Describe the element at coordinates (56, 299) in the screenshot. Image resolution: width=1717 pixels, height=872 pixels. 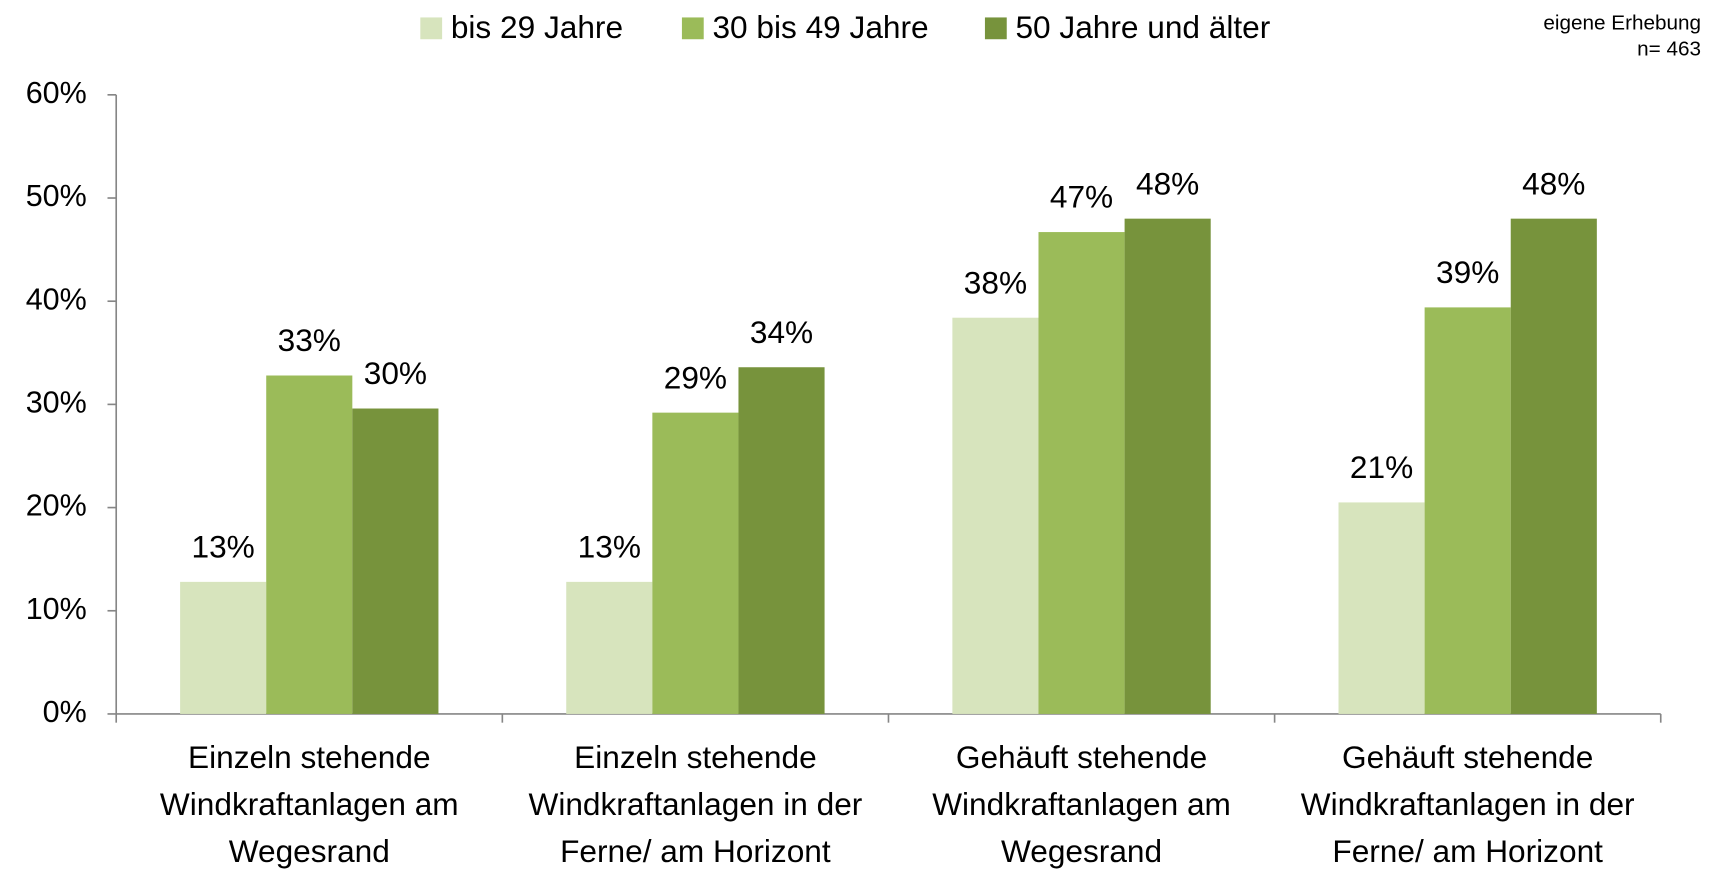
I see `y-tick-label: 40%` at that location.